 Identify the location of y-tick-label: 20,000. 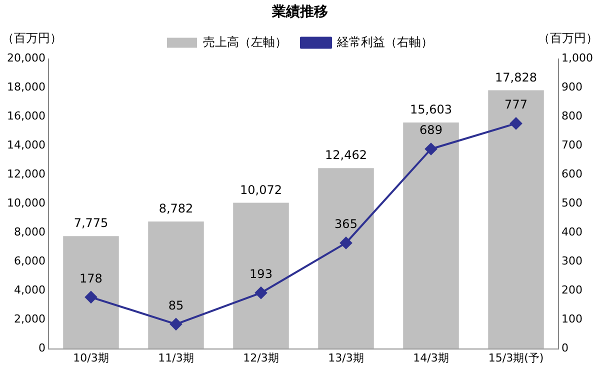
(26, 58).